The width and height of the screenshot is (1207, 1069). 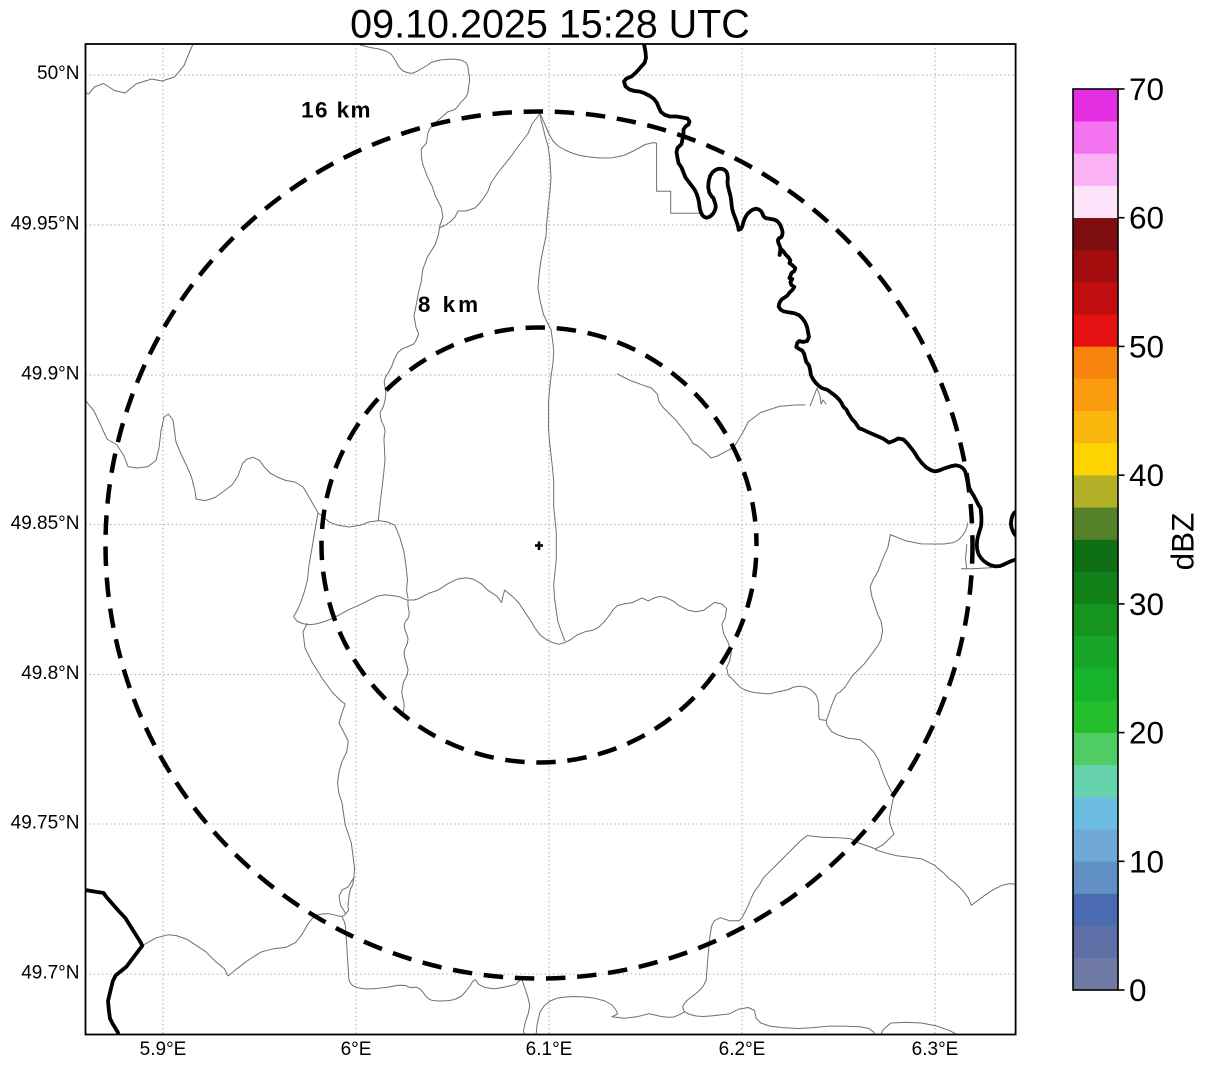 What do you see at coordinates (50, 972) in the screenshot?
I see `svg-text: 49.7°N` at bounding box center [50, 972].